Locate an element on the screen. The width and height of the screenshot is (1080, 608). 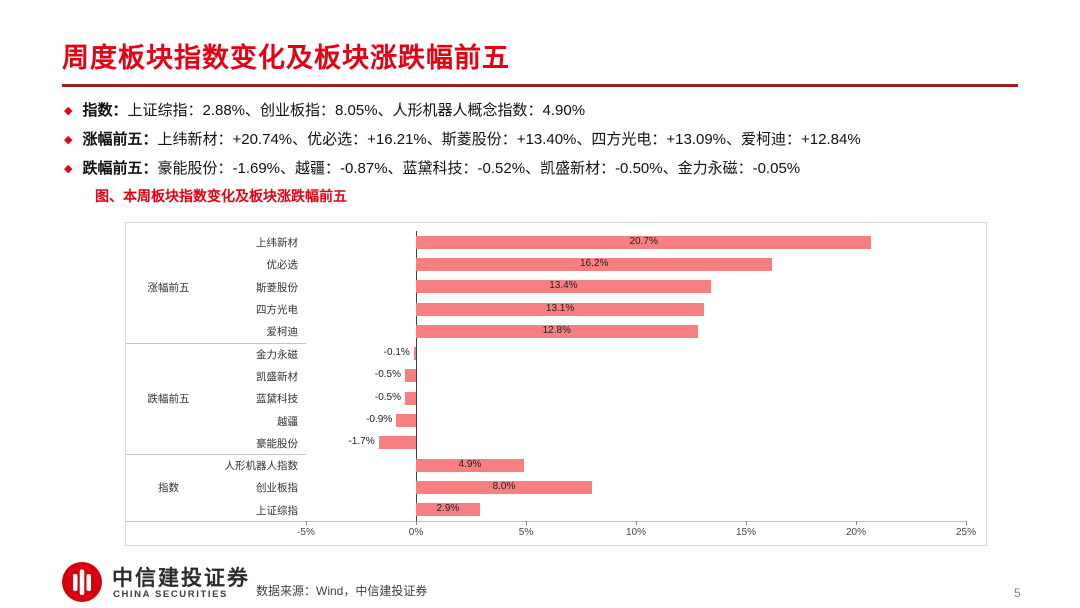
group-label: 跌幅前五 is located at coordinates (168, 399).